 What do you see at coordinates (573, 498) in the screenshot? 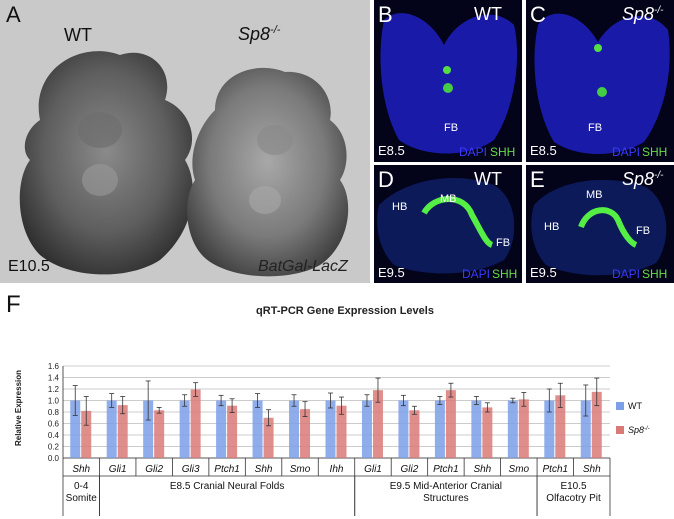
I see `group-label: Olfacotry Pit` at bounding box center [573, 498].